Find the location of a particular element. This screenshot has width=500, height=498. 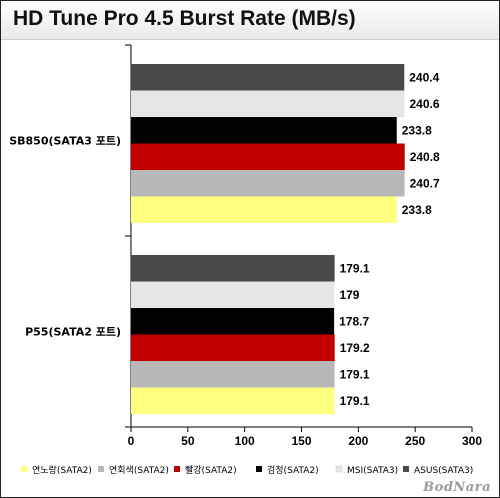

legend-entry: 연노랑(SATA2) is located at coordinates (62, 470).